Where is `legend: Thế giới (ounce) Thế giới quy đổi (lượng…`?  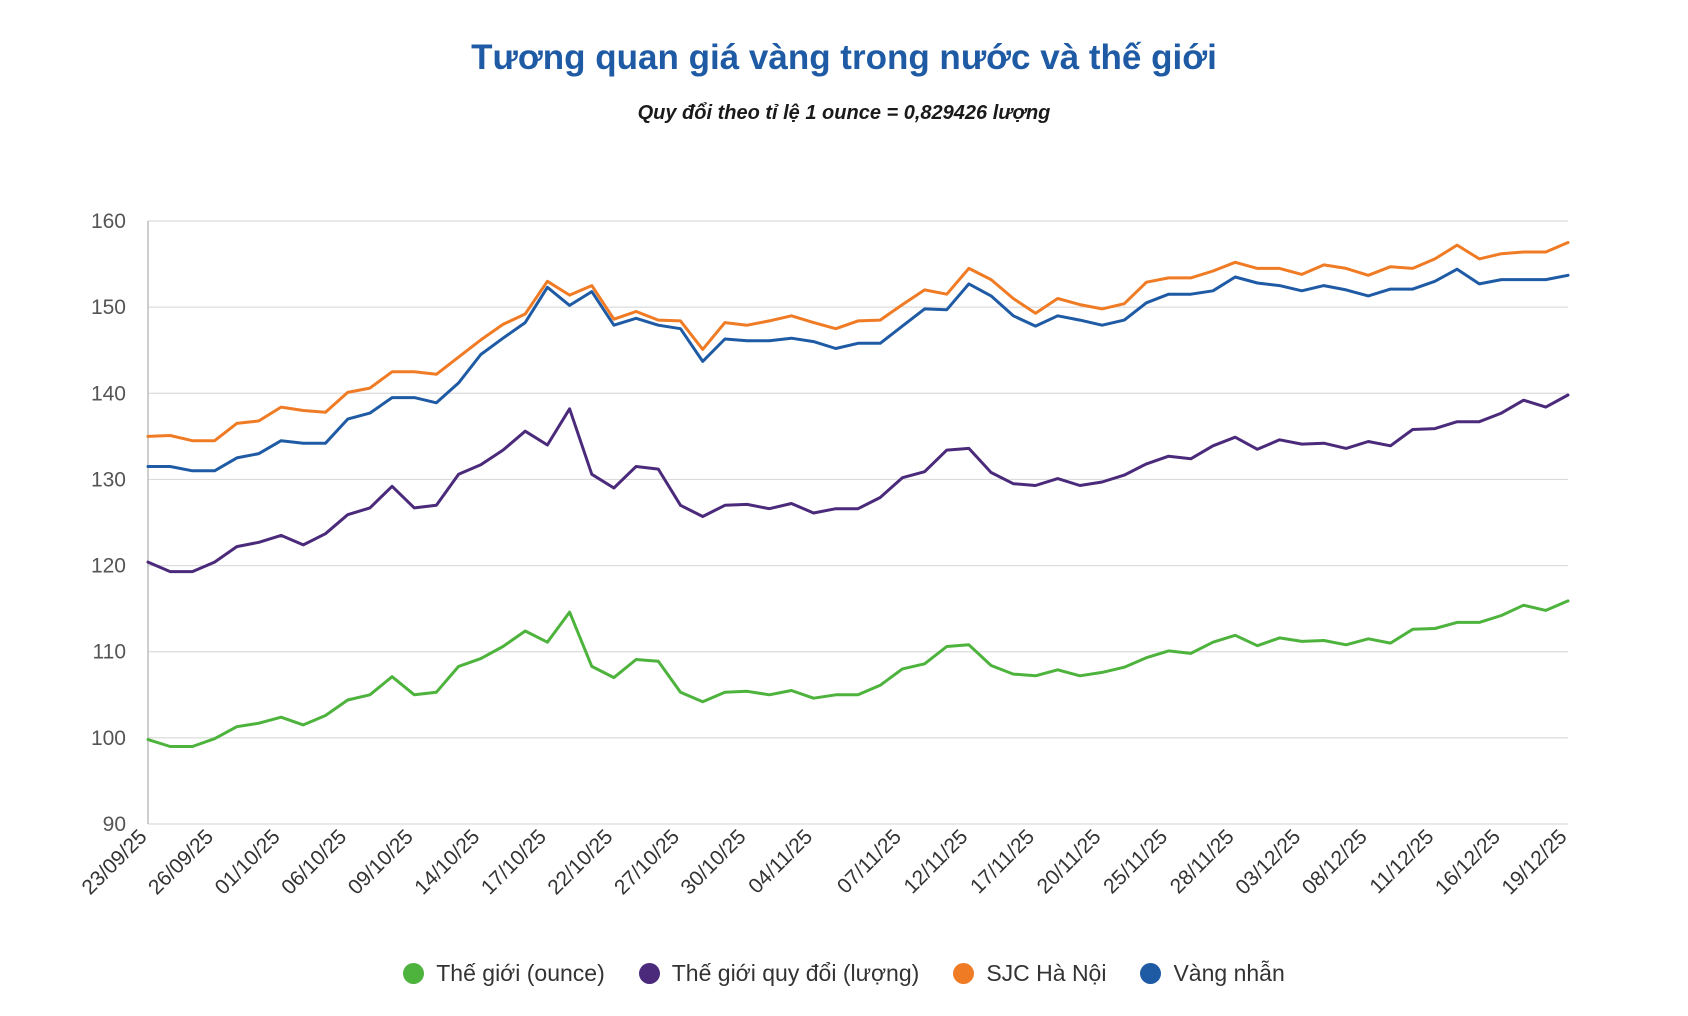
legend: Thế giới (ounce) Thế giới quy đổi (lượng… is located at coordinates (844, 973).